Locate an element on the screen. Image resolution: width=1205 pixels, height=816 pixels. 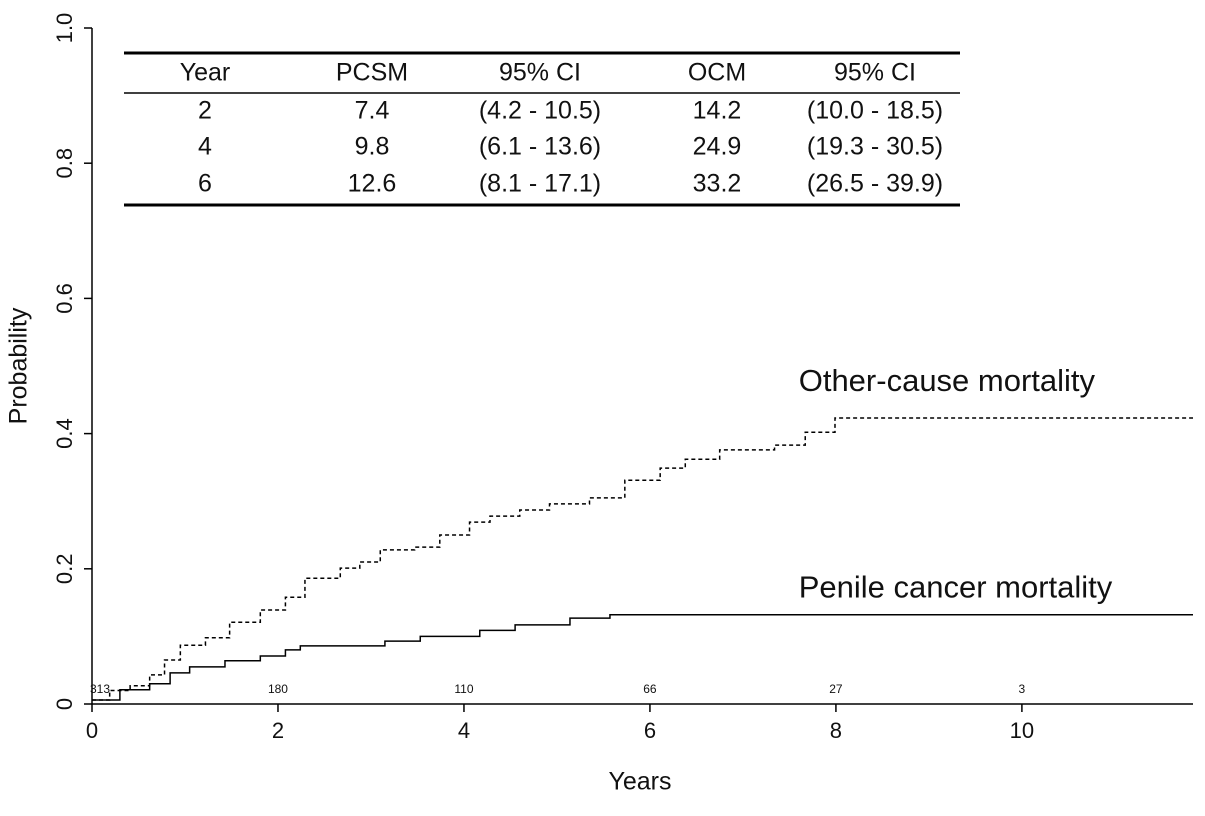
table-cell: (8.1 - 17.1) is located at coordinates (540, 184).